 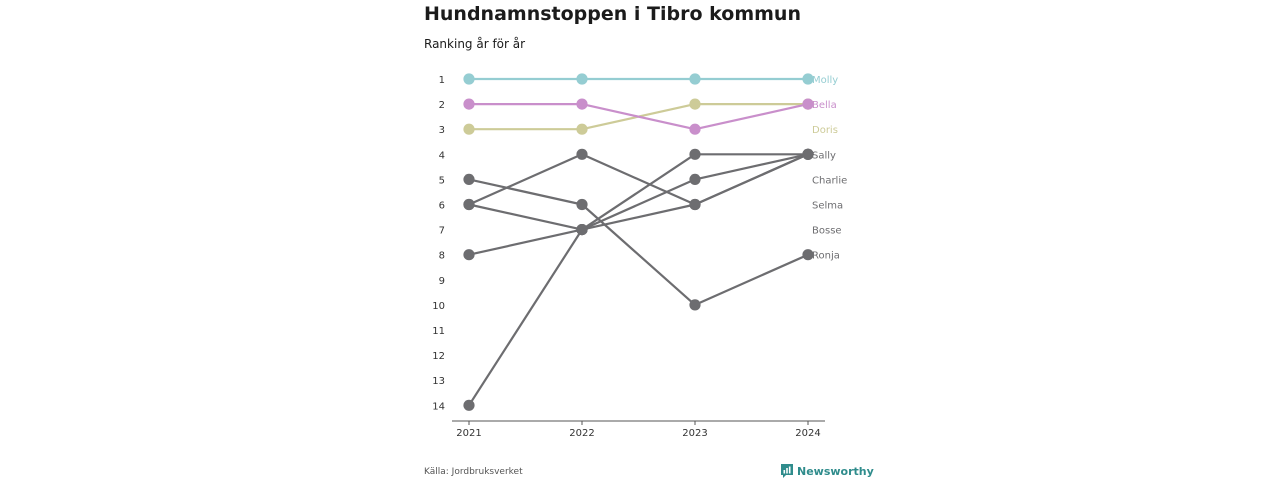 I want to click on y-tick-label: 4, so click(x=442, y=155).